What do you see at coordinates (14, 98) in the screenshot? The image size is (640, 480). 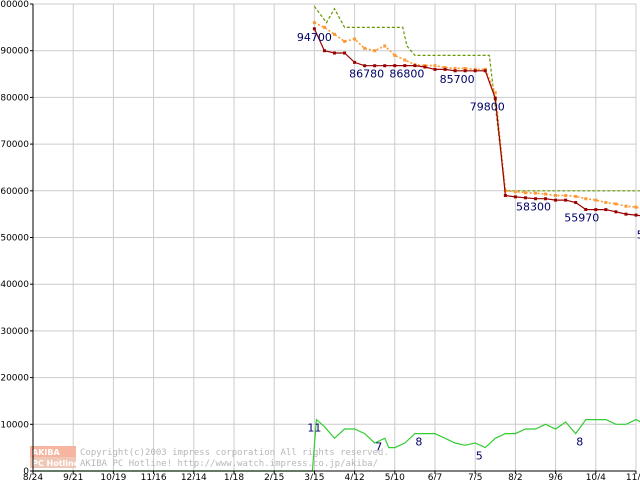 I see `y-tick-label: 80000` at bounding box center [14, 98].